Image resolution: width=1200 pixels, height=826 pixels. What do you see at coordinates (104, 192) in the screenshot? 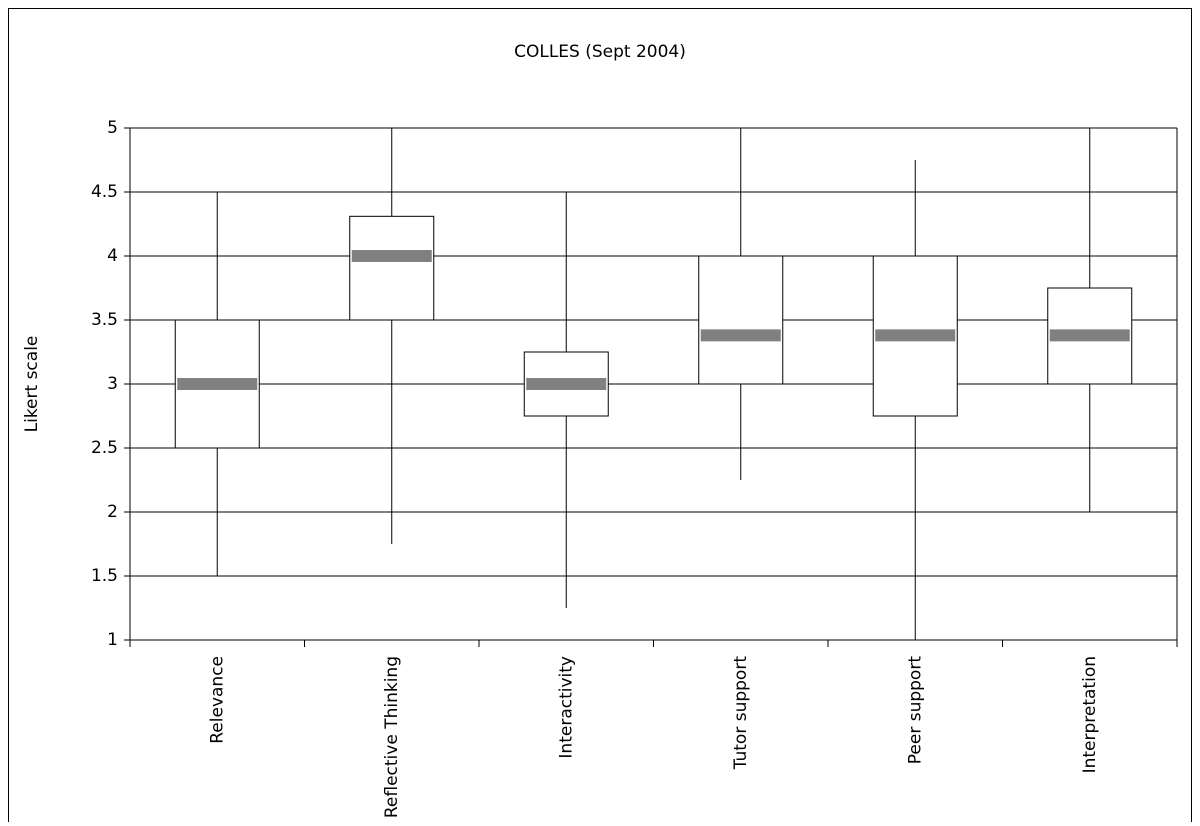
I see `y-tick-label: 4.5` at bounding box center [104, 192].